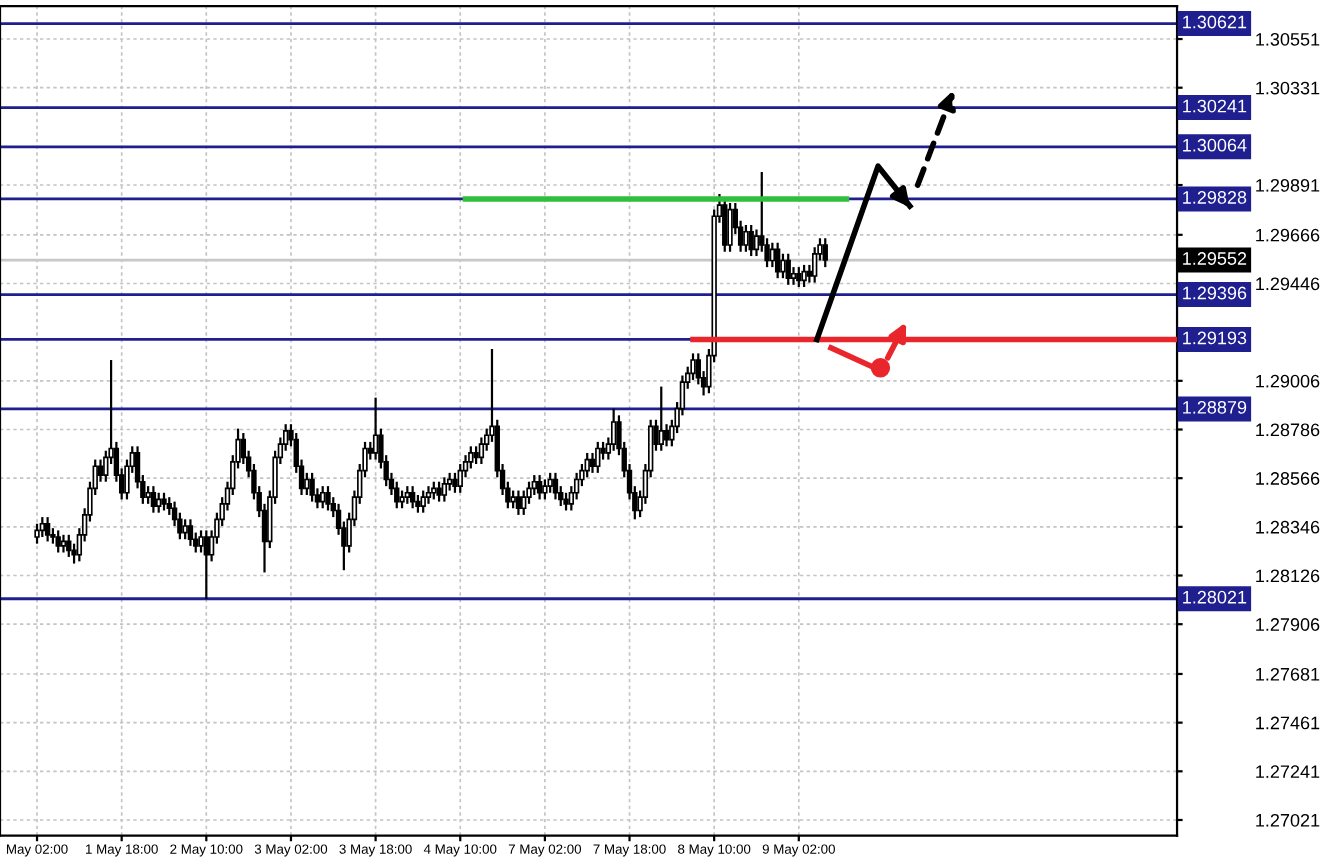  Describe the element at coordinates (1288, 430) in the screenshot. I see `y-tick-label: 1.28786` at that location.